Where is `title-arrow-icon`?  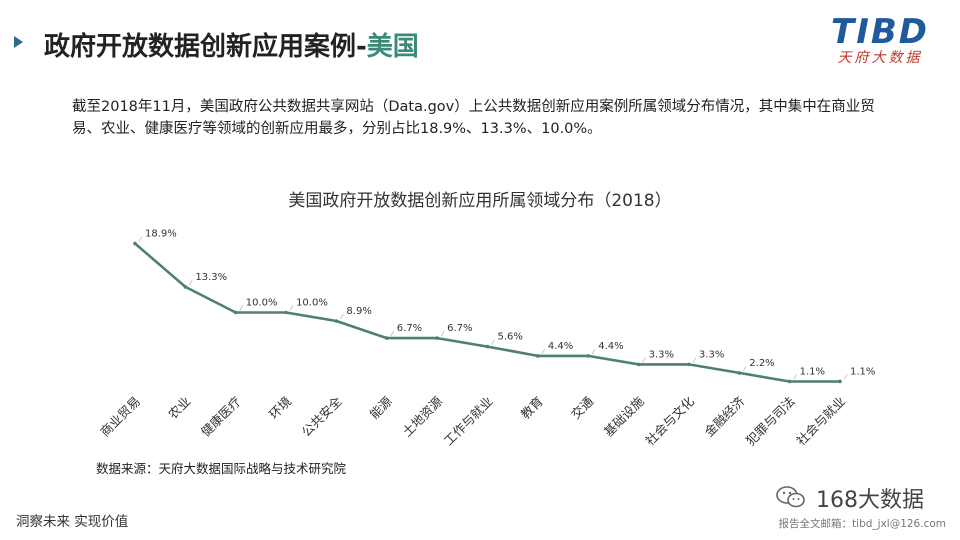
title-arrow-icon is located at coordinates (18, 42).